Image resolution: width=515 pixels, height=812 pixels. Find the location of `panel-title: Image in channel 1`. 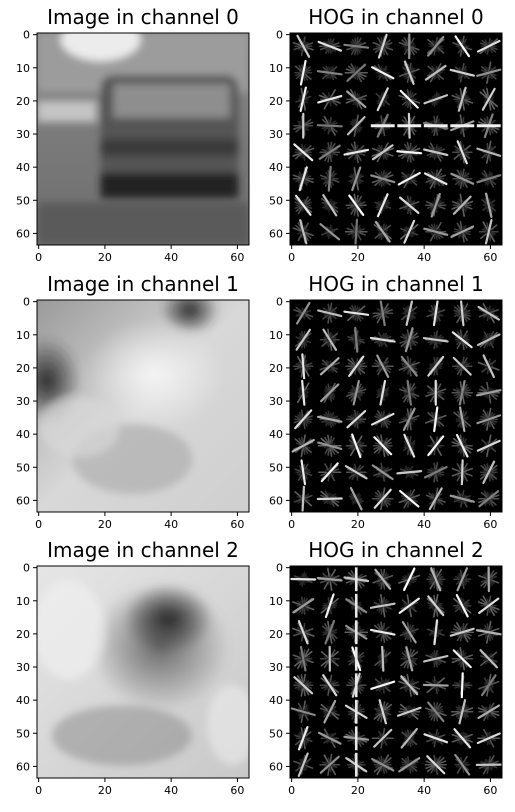

panel-title: Image in channel 1 is located at coordinates (143, 284).